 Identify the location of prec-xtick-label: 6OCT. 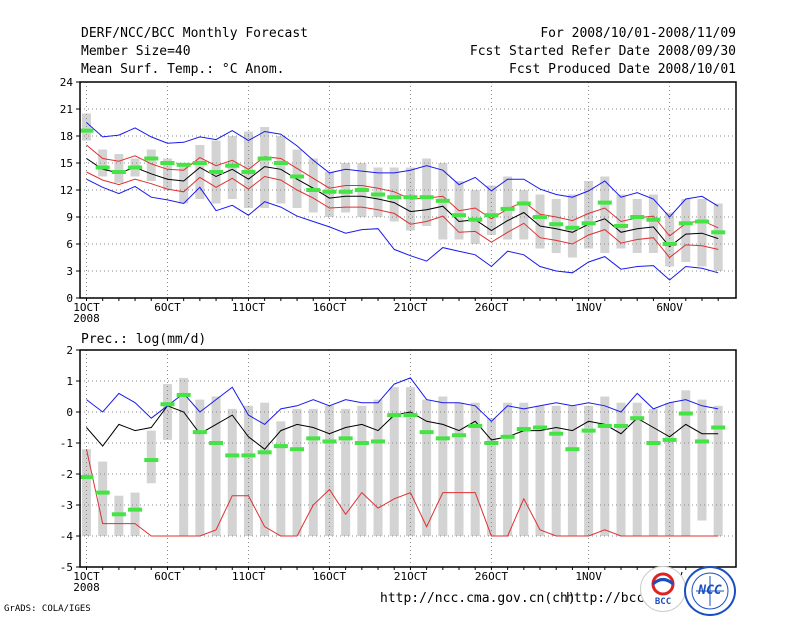
(167, 576).